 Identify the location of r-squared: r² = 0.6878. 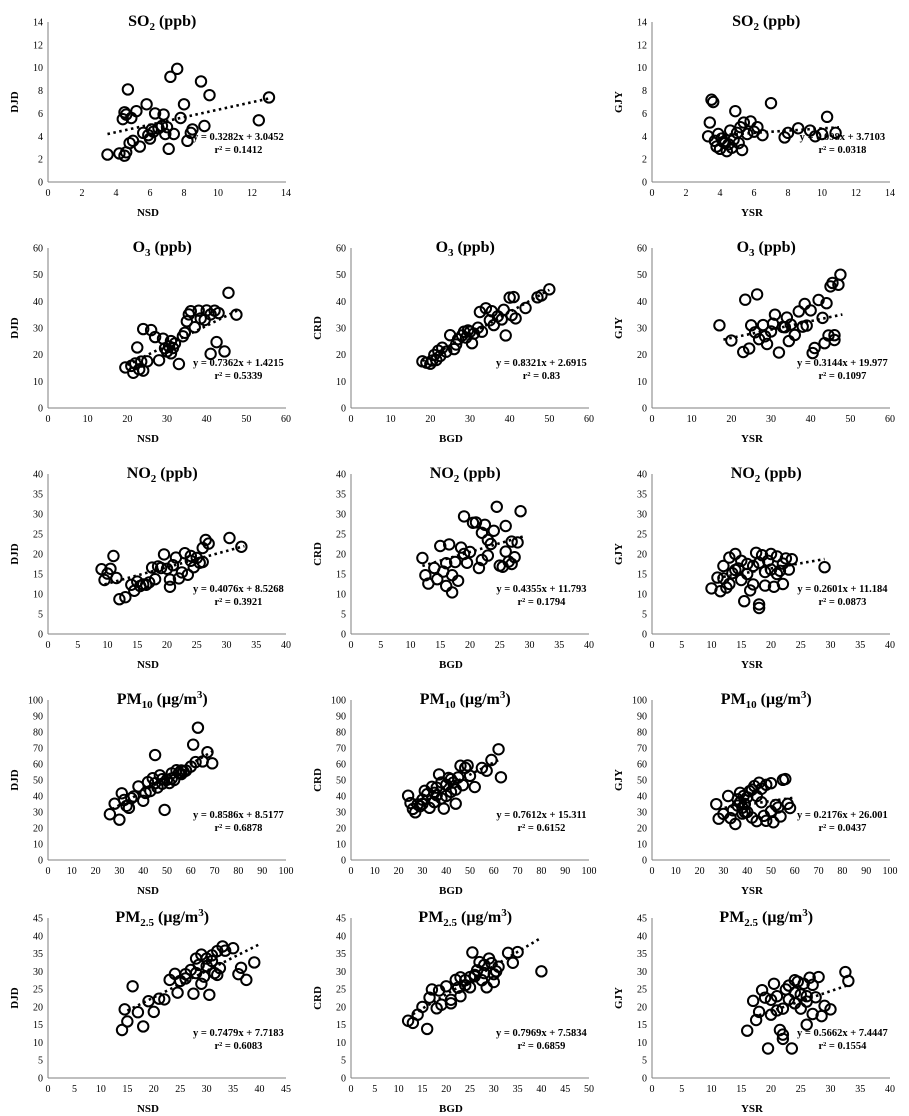
(238, 828).